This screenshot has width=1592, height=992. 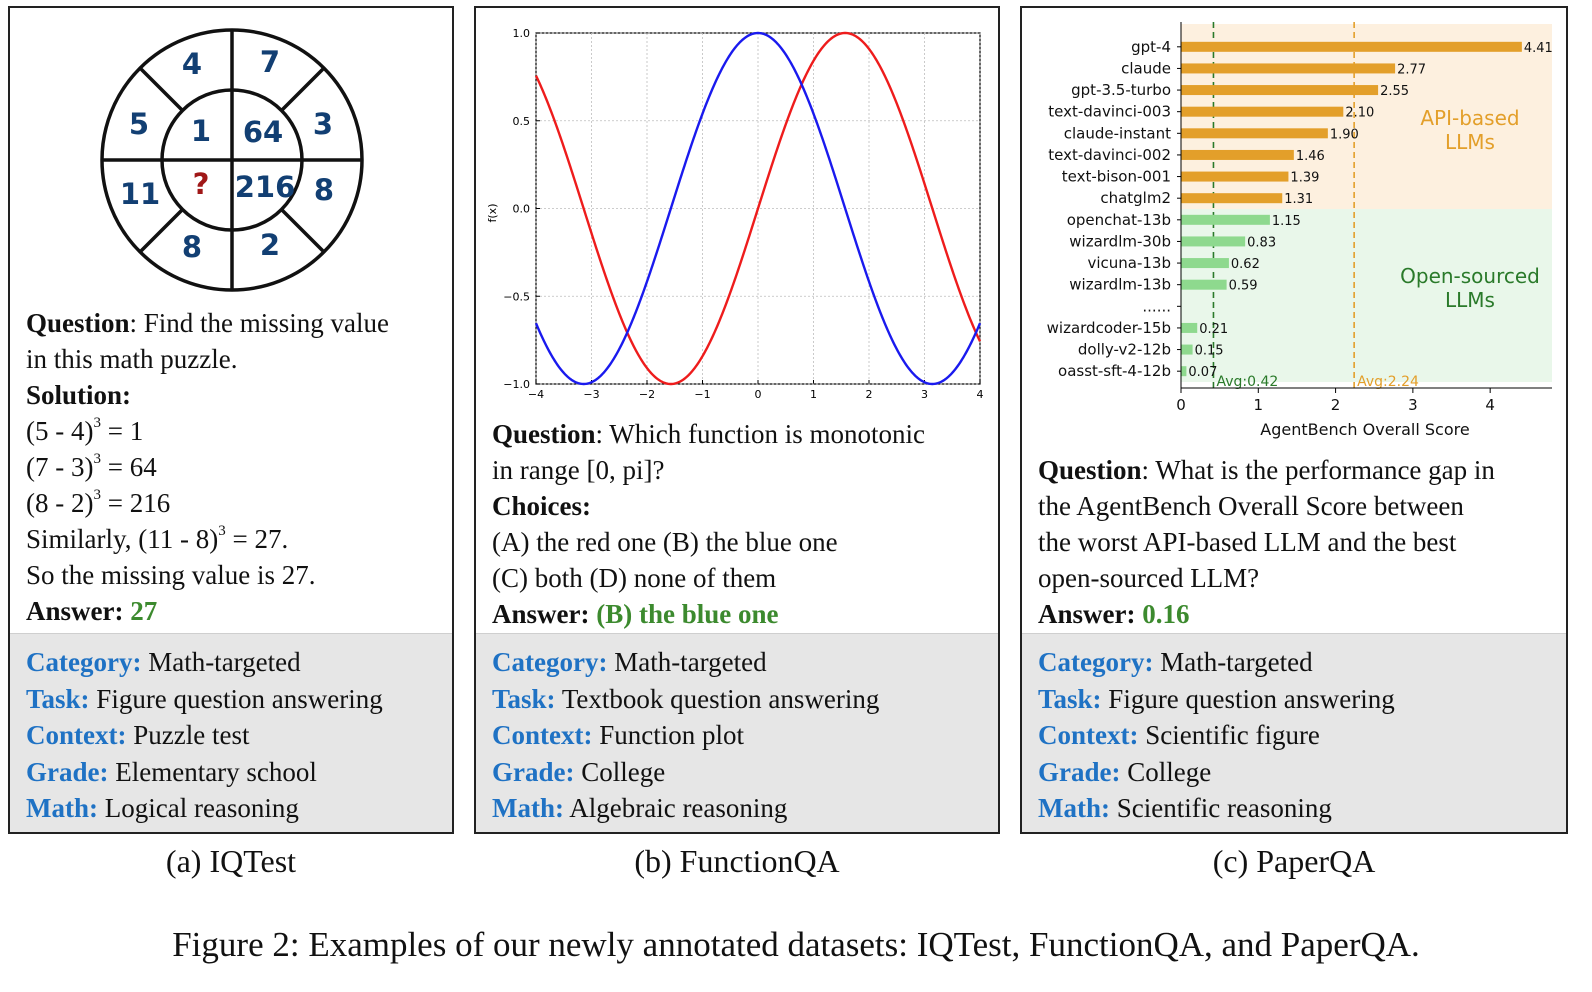 I want to click on puzzle-outer-cell: 8, so click(x=324, y=190).